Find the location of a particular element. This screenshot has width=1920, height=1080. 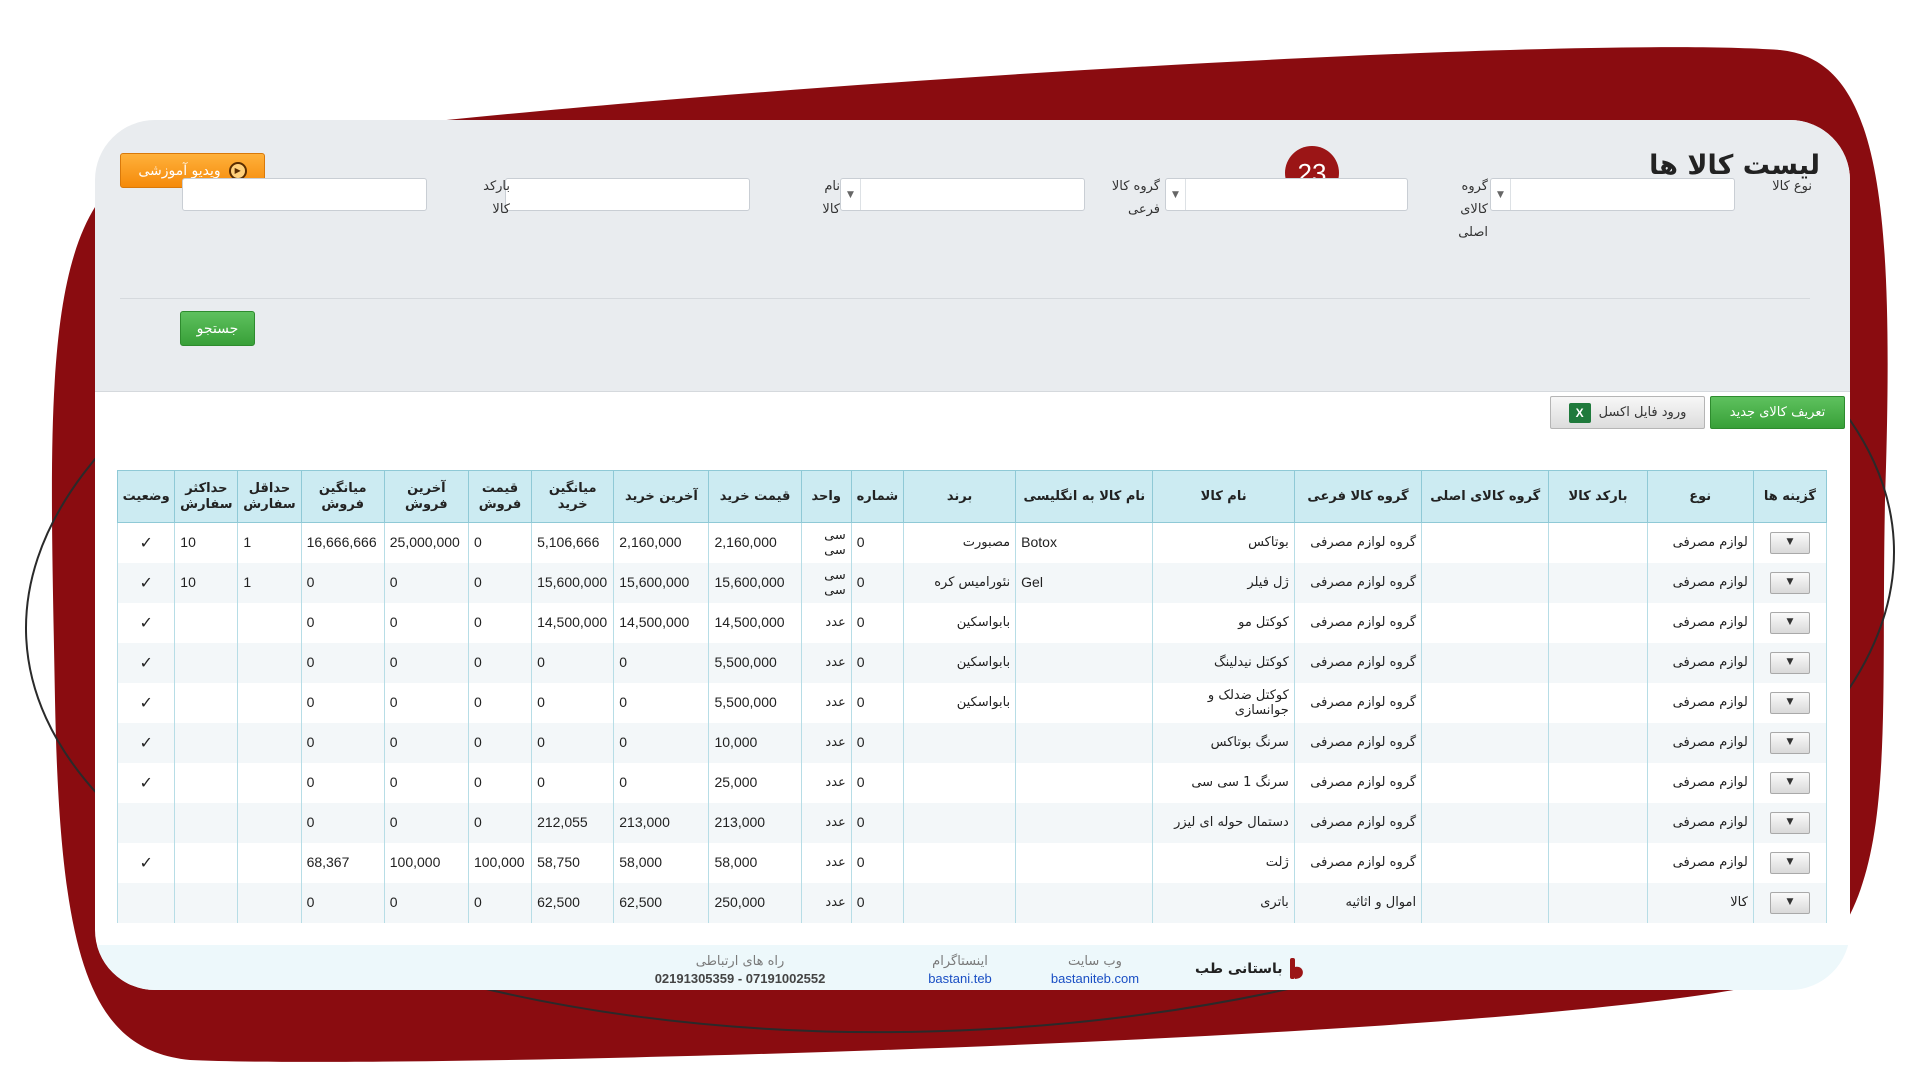

main-group-filter-label: گروه کالای اصلی is located at coordinates (1473, 209).